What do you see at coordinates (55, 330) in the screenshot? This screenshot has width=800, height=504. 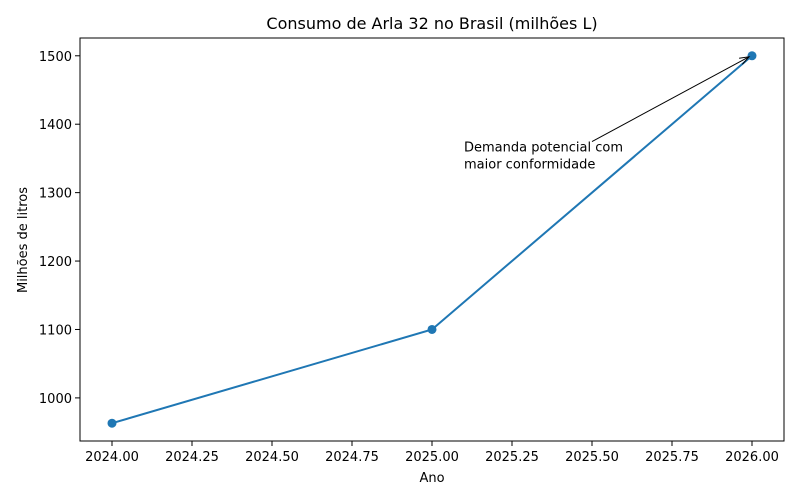 I see `y-tick-label: 1100` at bounding box center [55, 330].